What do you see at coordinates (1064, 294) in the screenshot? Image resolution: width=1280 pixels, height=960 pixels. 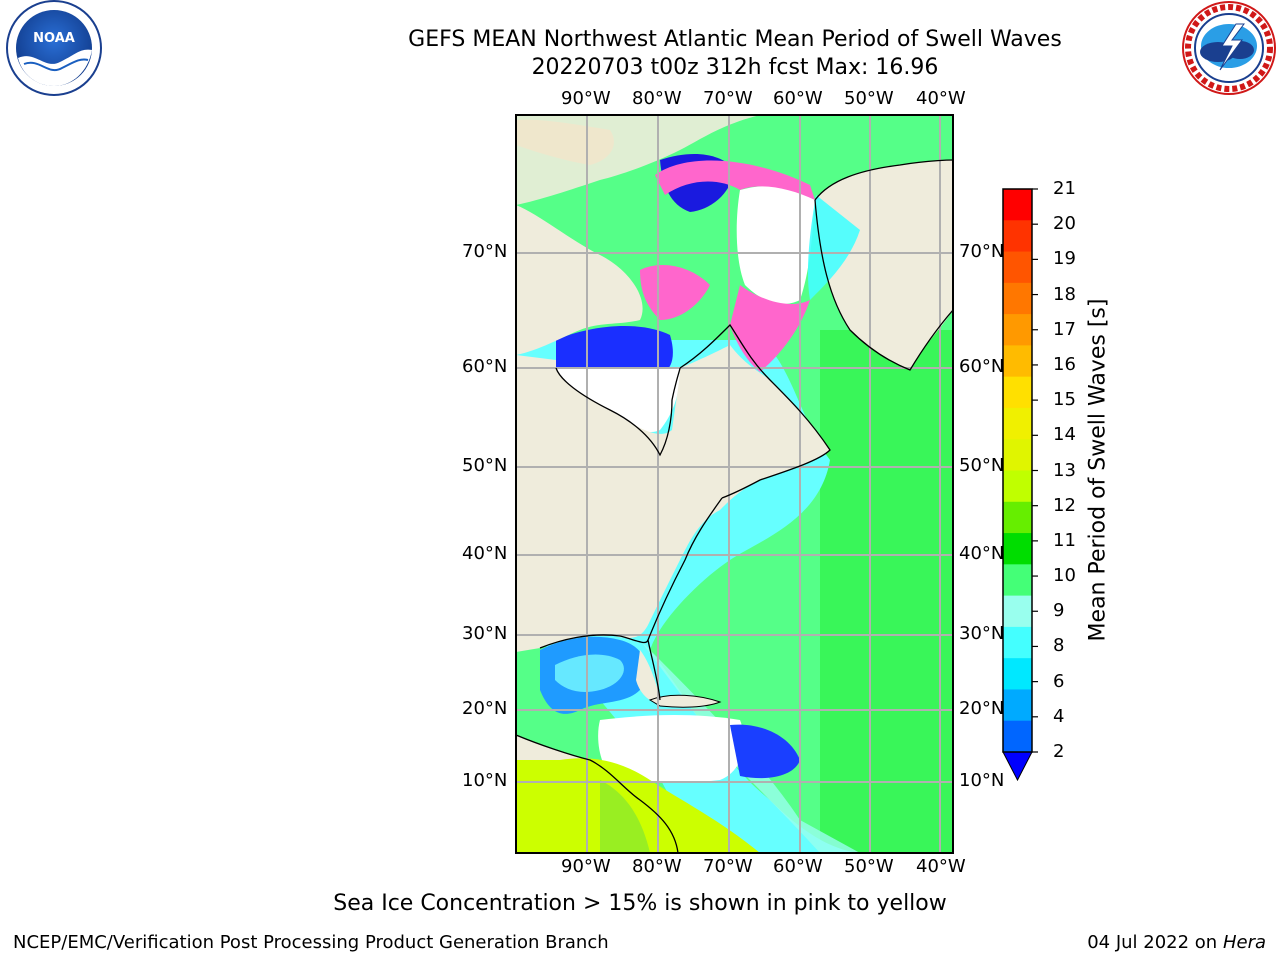 I see `colorbar-tick-label: 18` at bounding box center [1064, 294].